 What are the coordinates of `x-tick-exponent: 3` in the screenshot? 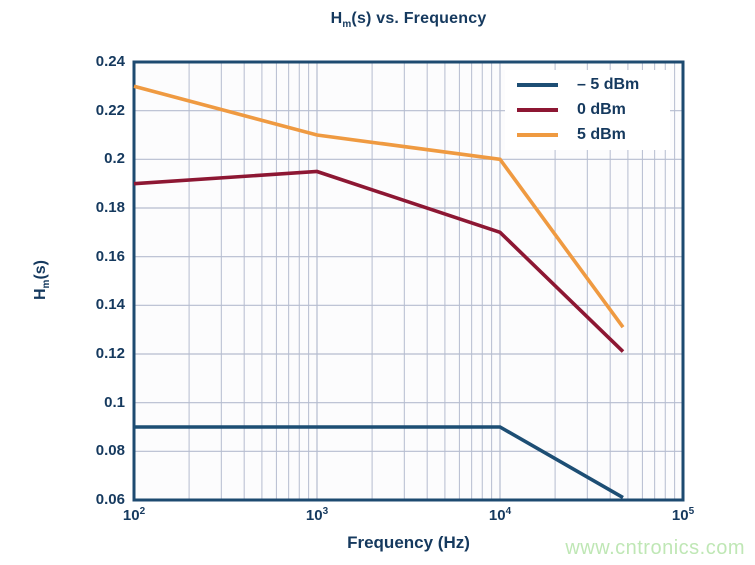 It's located at (325, 511).